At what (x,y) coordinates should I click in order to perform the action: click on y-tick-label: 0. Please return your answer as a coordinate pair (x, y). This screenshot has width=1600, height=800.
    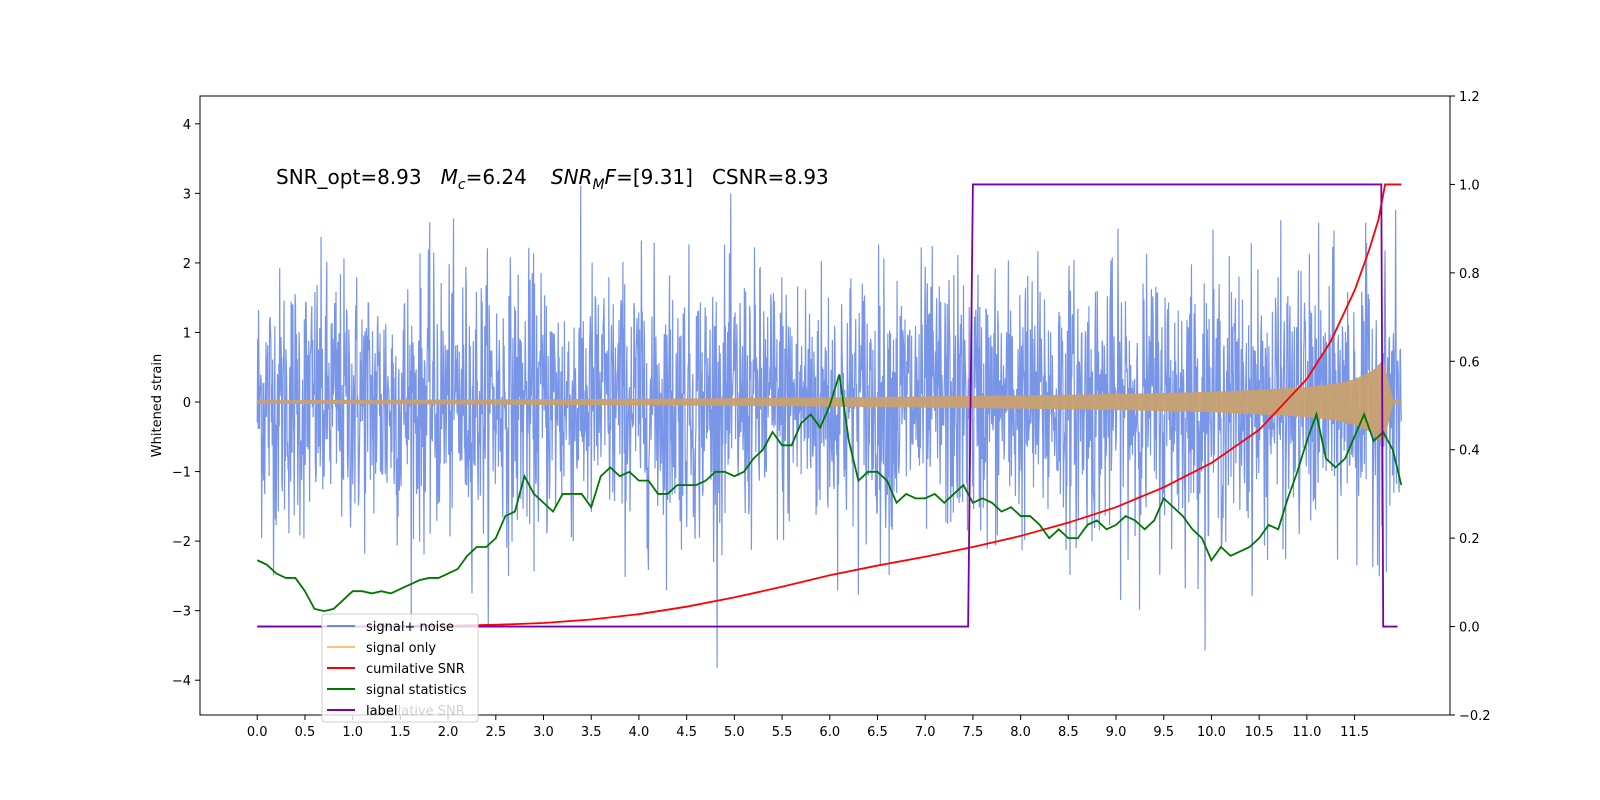
    Looking at the image, I should click on (187, 403).